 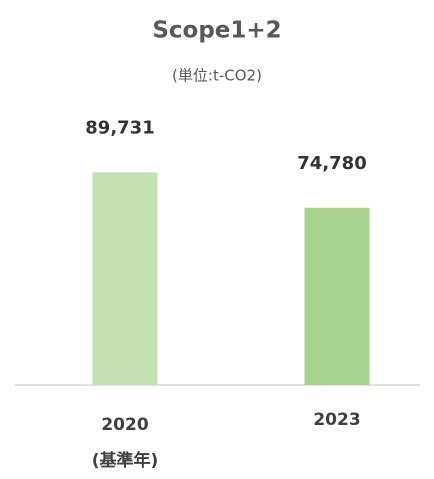 I want to click on value-label: 74,780, so click(x=331, y=163).